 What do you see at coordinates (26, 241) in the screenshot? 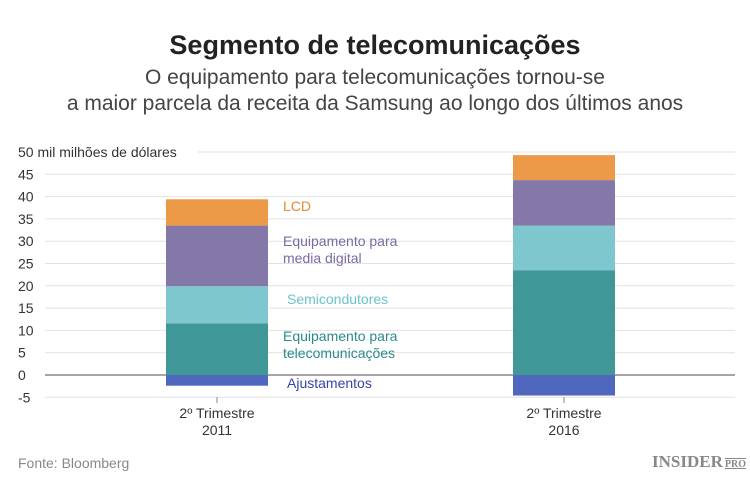
I see `y-tick-label: 30` at bounding box center [26, 241].